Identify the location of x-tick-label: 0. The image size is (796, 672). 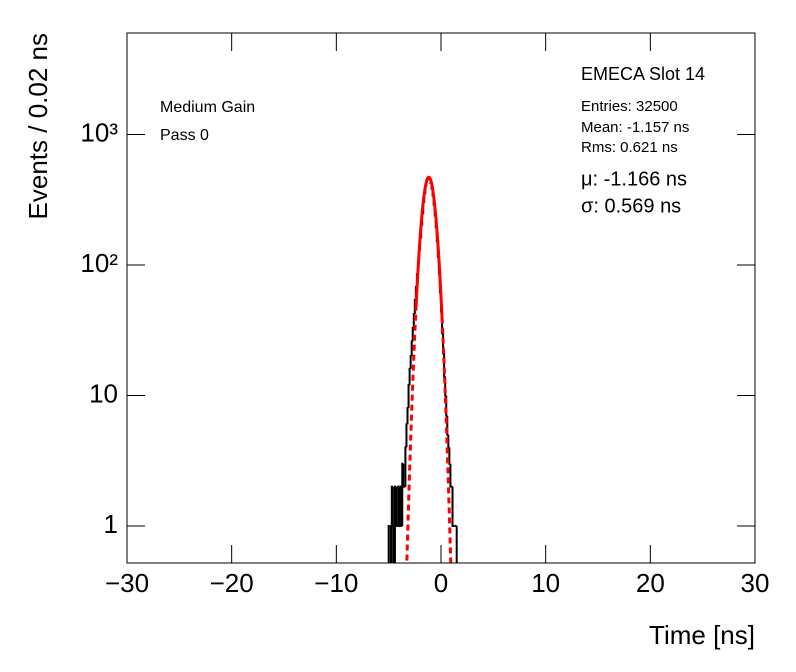
(441, 583).